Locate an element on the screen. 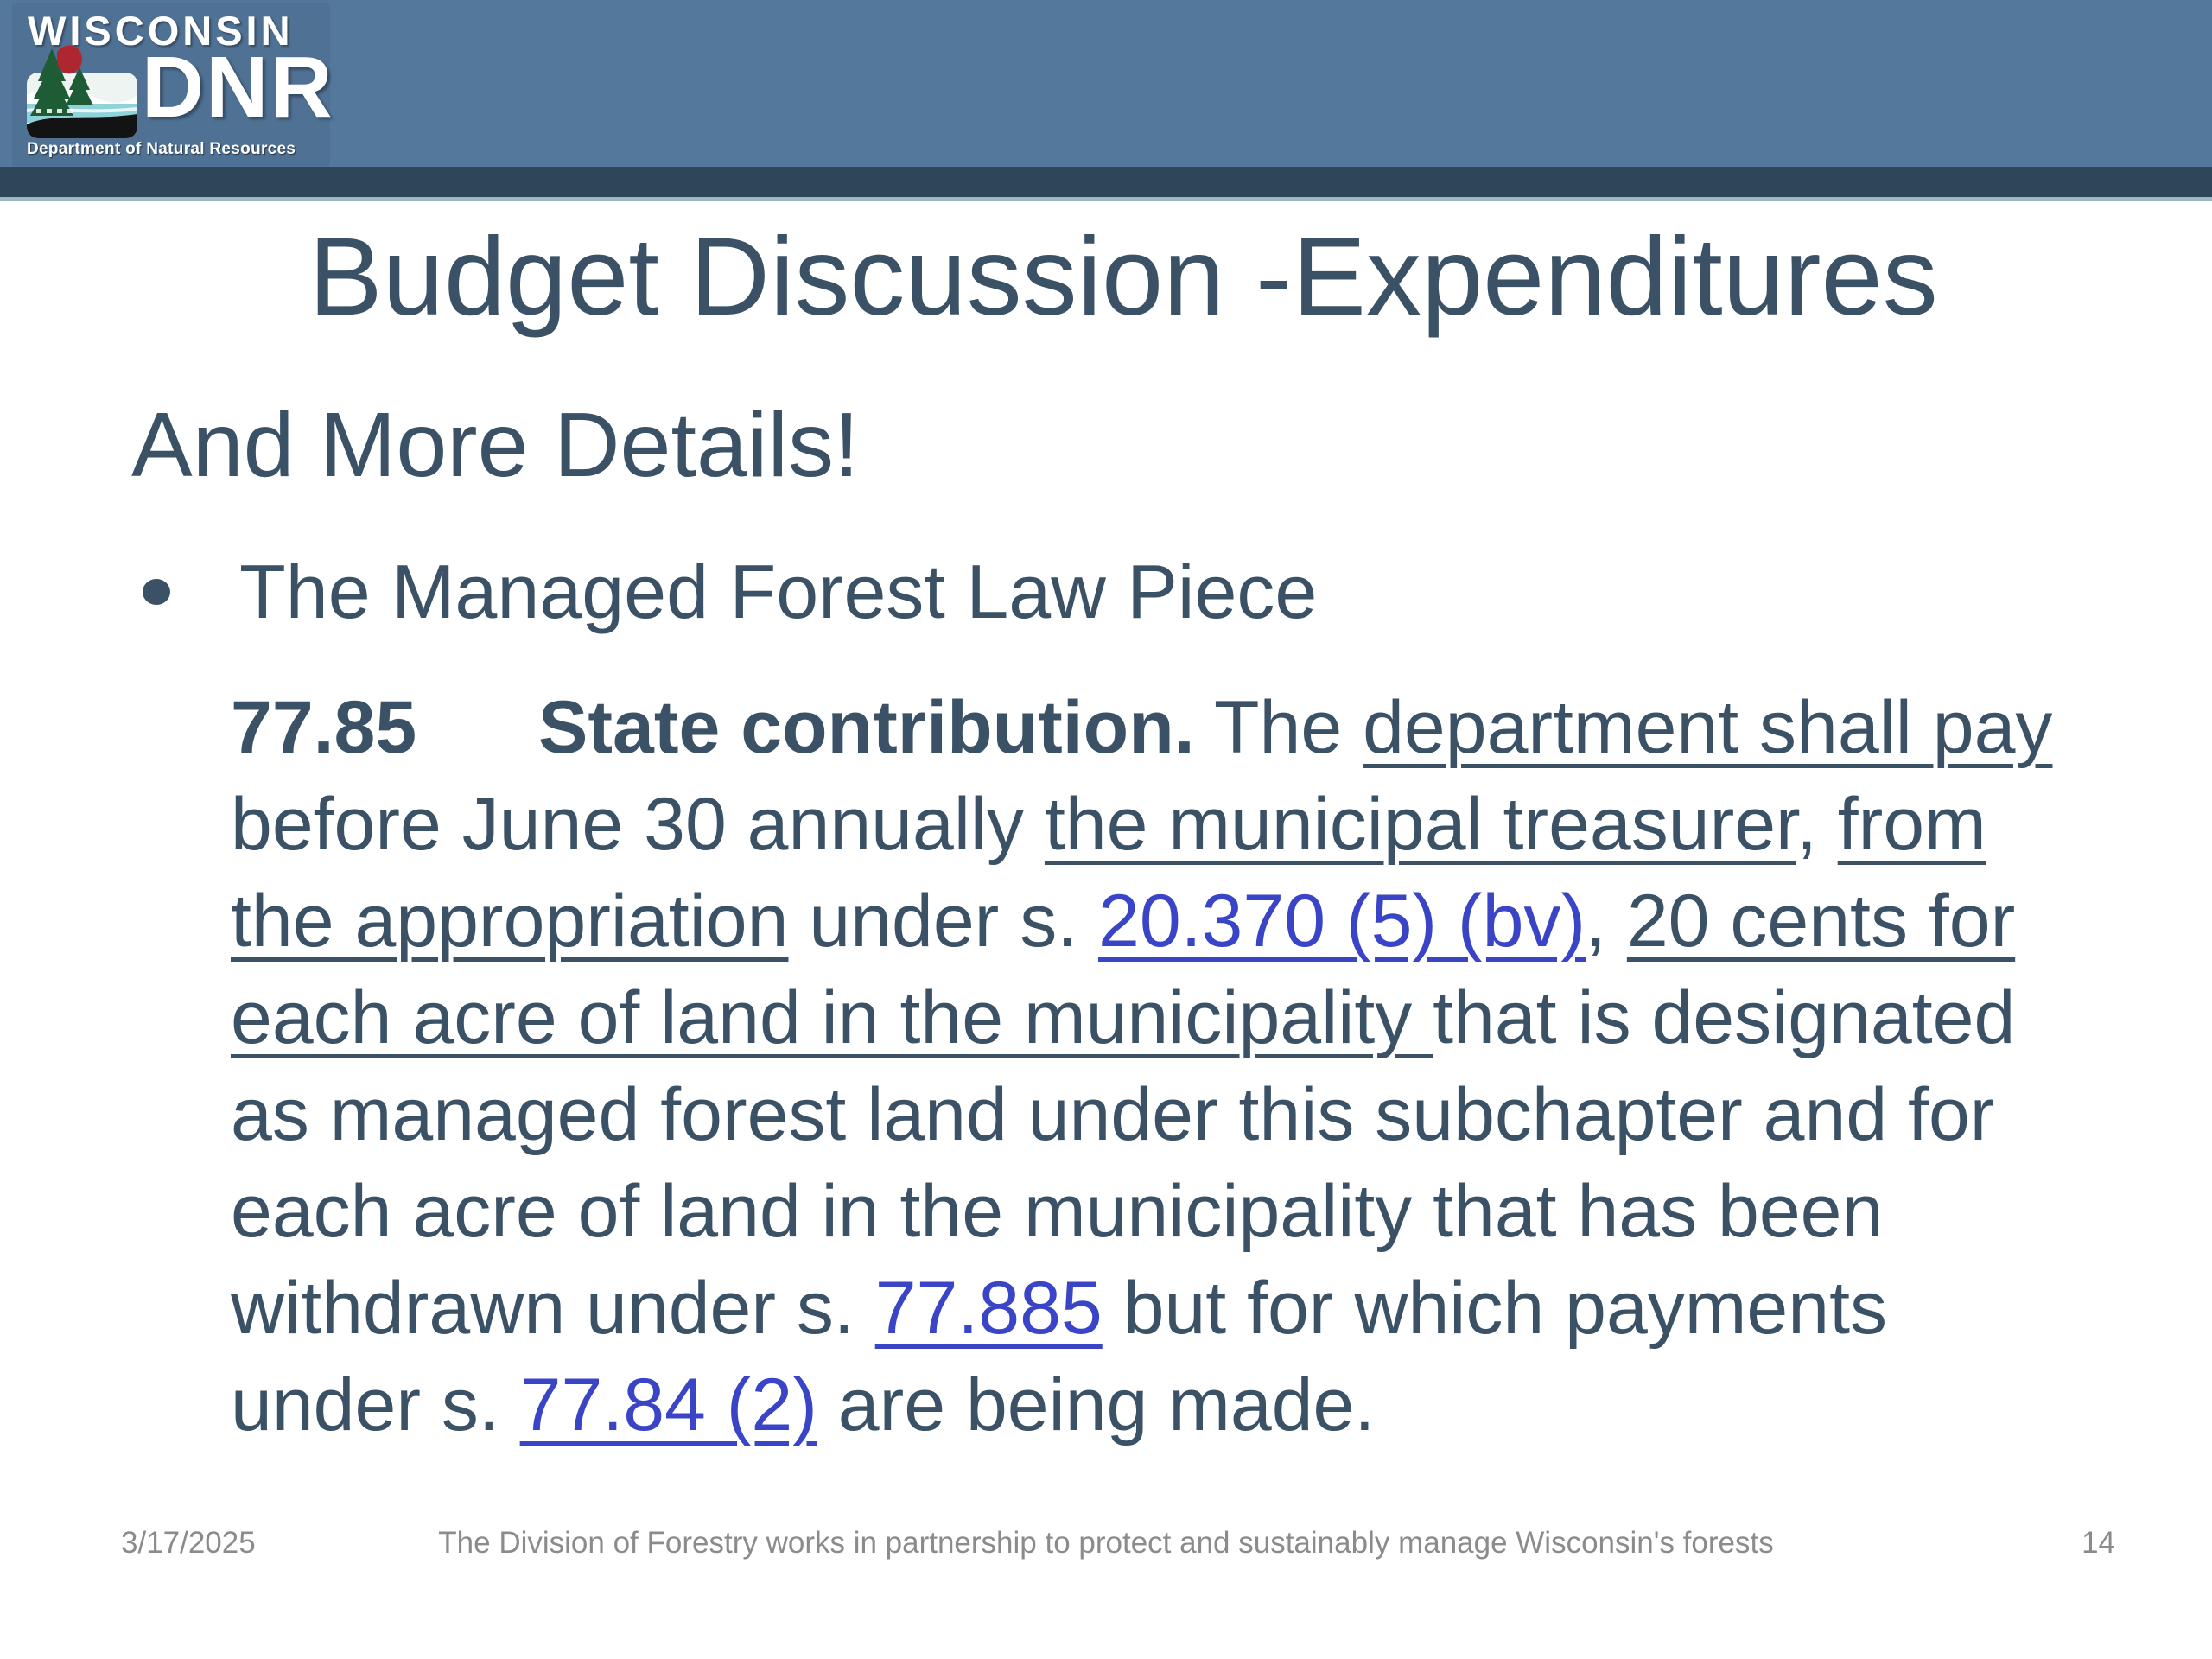  statute-segment: State contribution. is located at coordinates (866, 727).